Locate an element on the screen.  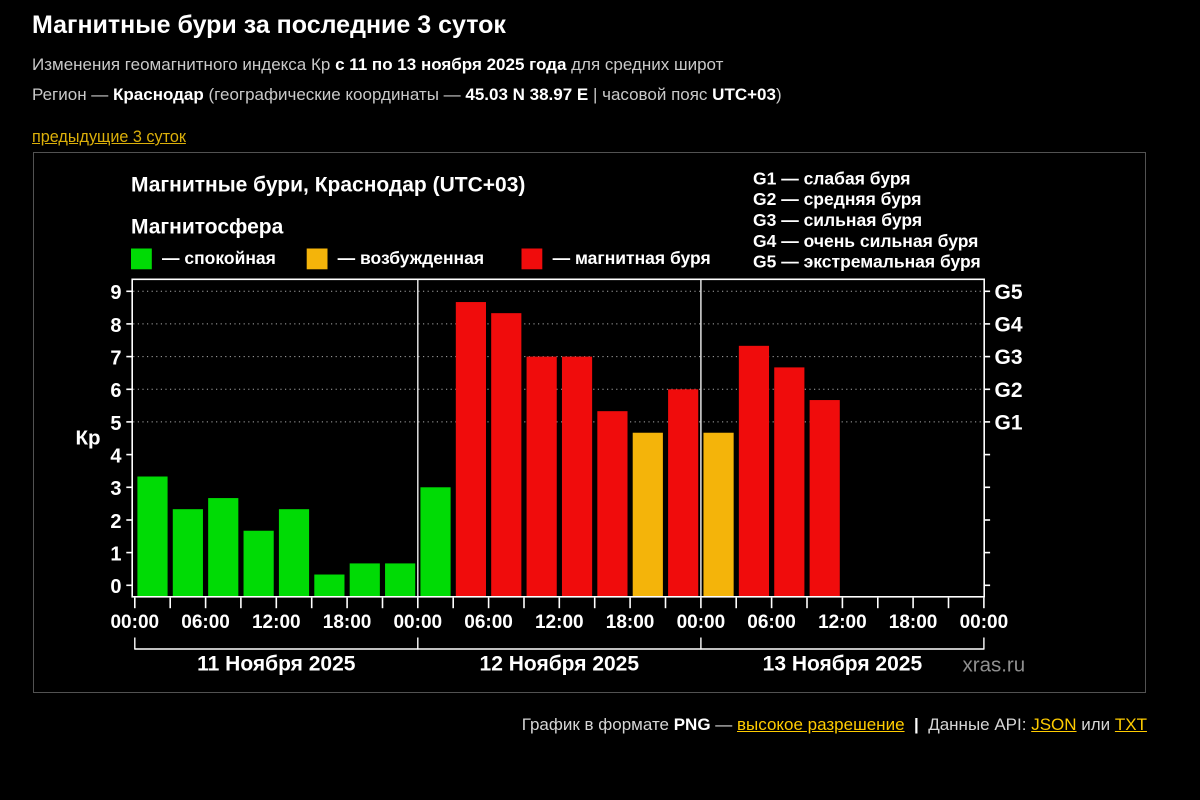
svg-text: 3 is located at coordinates (115, 489).